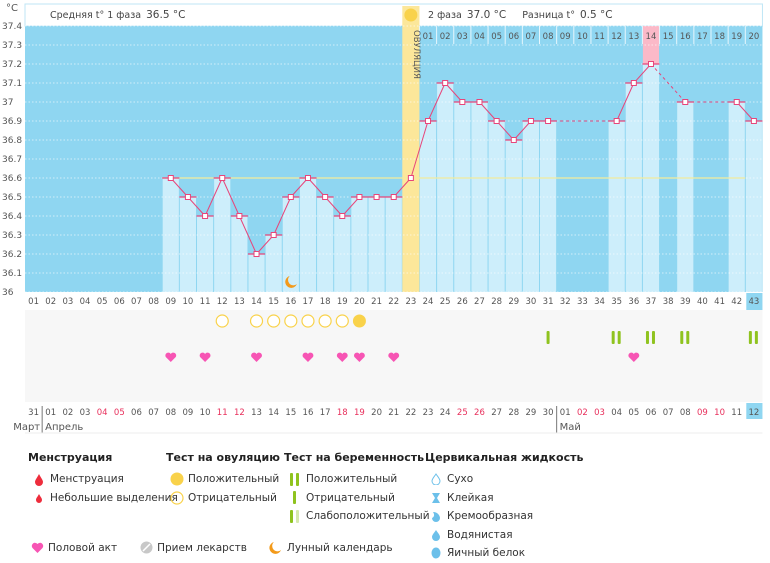  What do you see at coordinates (548, 15) in the screenshot?
I see `difference-summary-label: Разница t°` at bounding box center [548, 15].